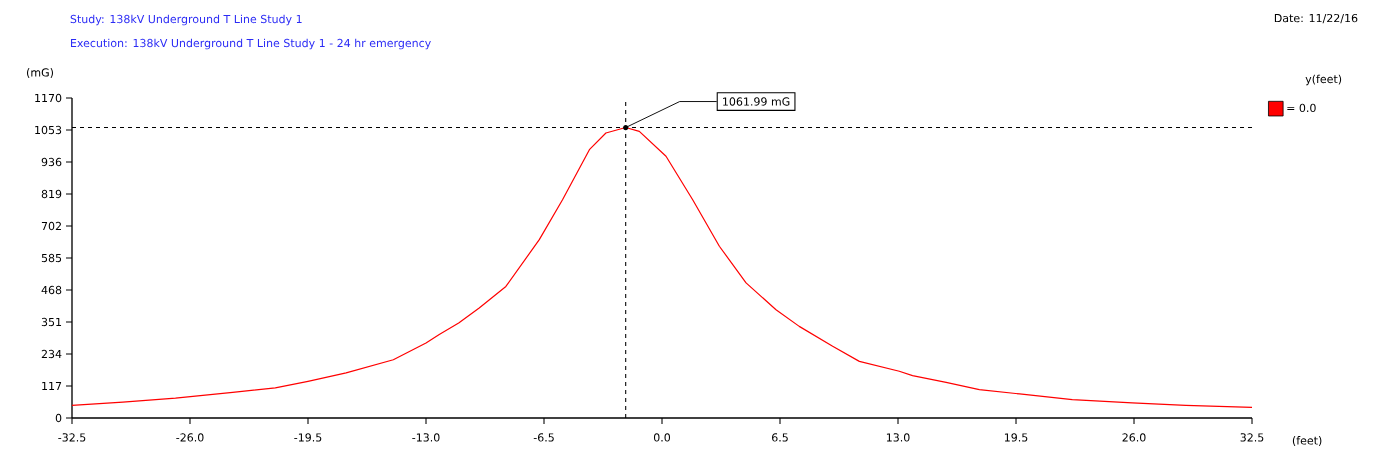 This screenshot has width=1380, height=471. Describe the element at coordinates (39, 73) in the screenshot. I see `y-axis-title: (mG)` at that location.